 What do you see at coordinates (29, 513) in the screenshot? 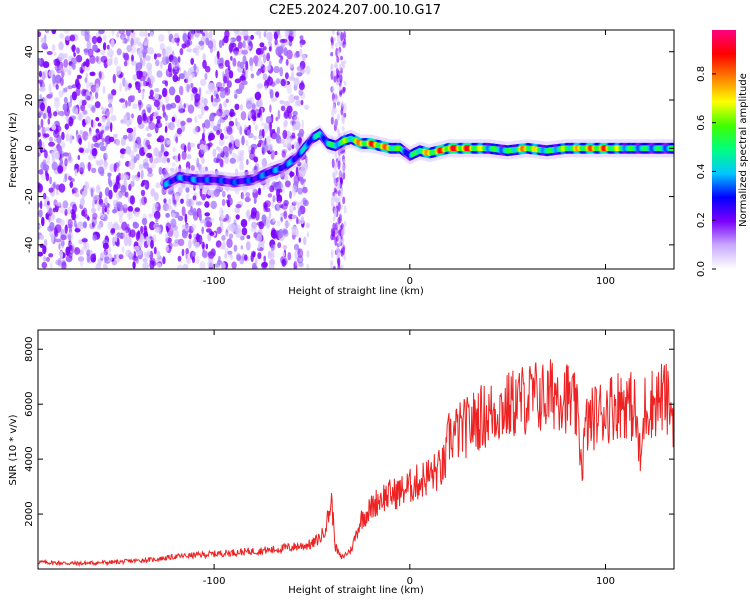
I see `y-tick-label: 2000` at bounding box center [29, 513].